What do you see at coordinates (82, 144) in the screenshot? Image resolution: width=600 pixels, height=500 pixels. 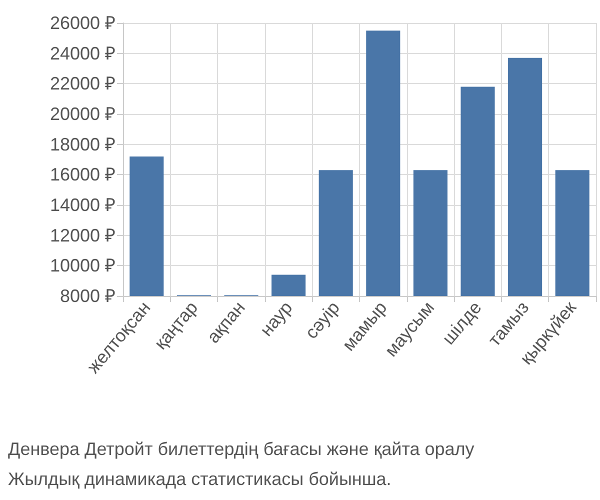 I see `y-tick-label: 18000 ₽` at bounding box center [82, 144].